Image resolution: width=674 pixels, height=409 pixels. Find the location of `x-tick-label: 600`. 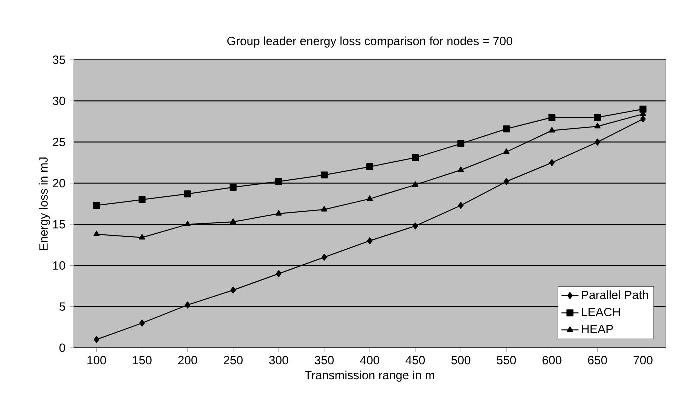

x-tick-label: 600 is located at coordinates (552, 360).